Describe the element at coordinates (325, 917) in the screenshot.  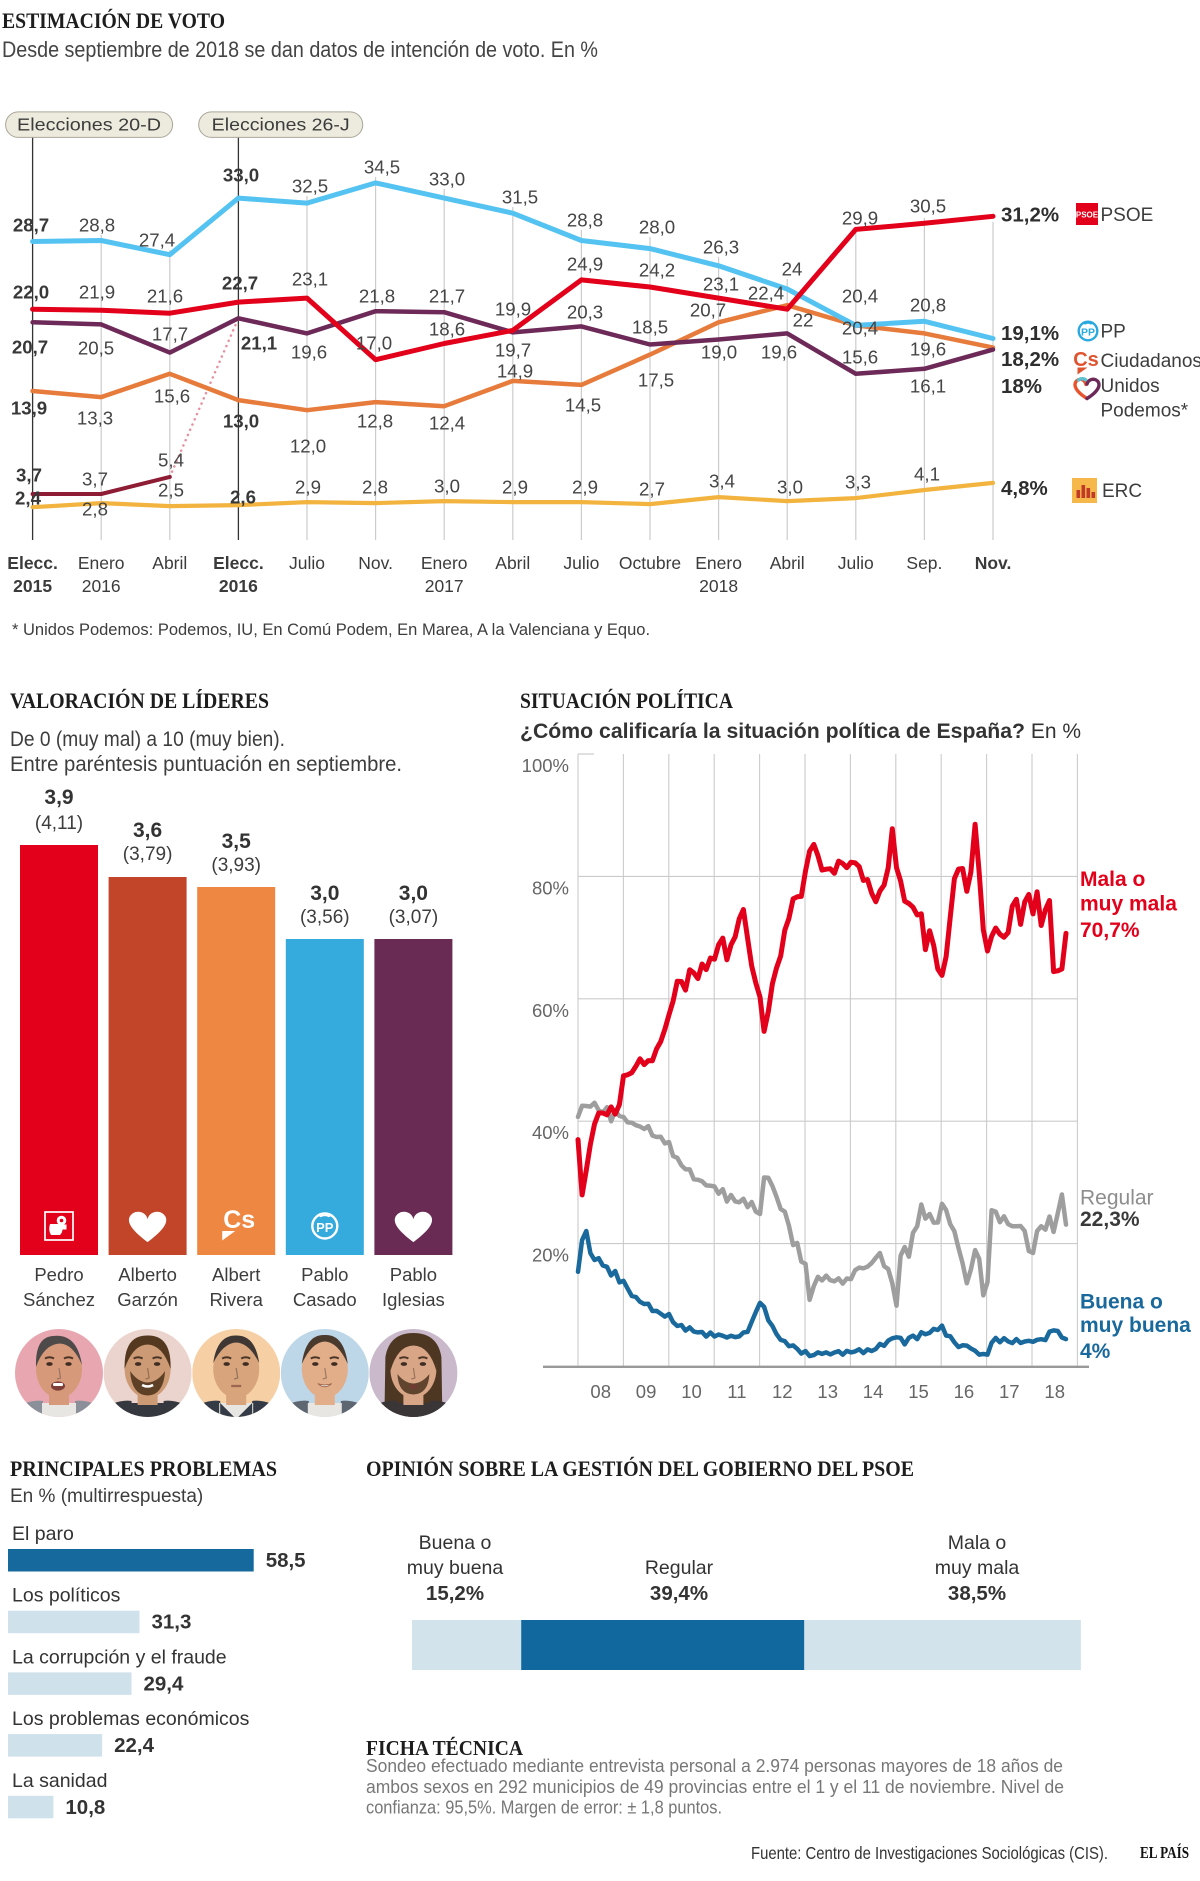
I see `svg-text: (3,56)` at that location.